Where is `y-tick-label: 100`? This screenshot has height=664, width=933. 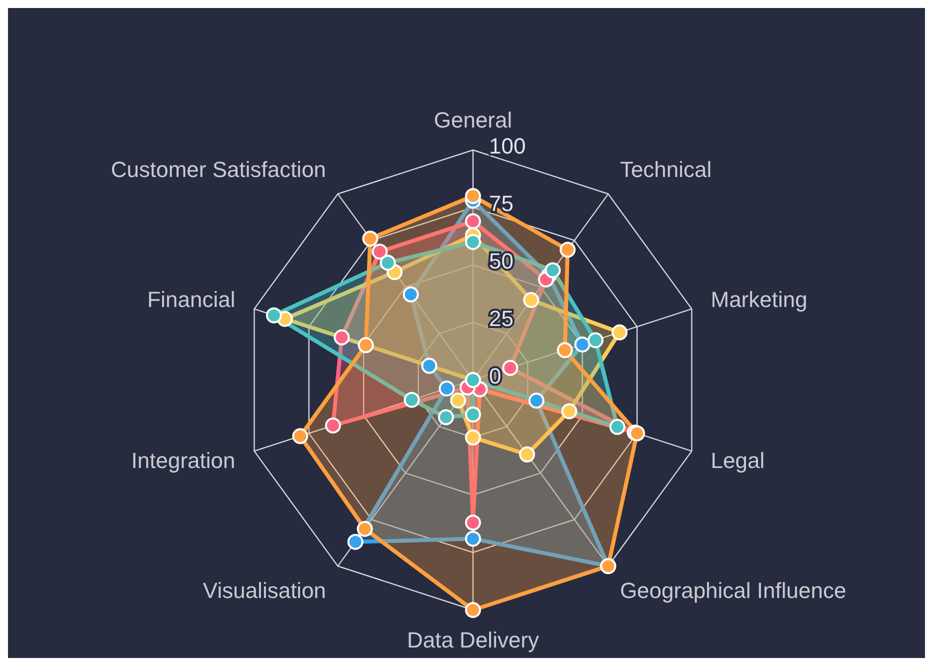
y-tick-label: 100 is located at coordinates (507, 146).